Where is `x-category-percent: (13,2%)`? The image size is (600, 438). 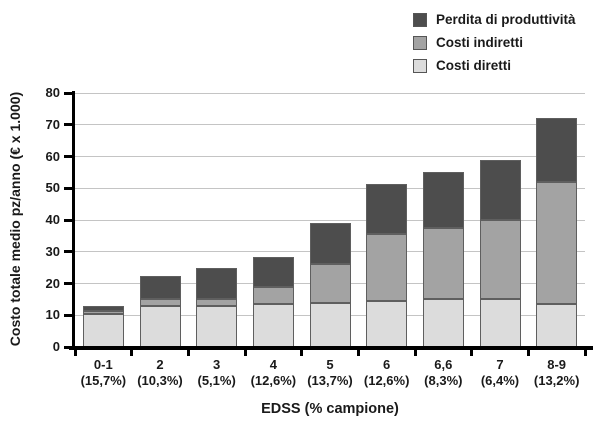
x-category-percent: (13,2%) is located at coordinates (556, 380).